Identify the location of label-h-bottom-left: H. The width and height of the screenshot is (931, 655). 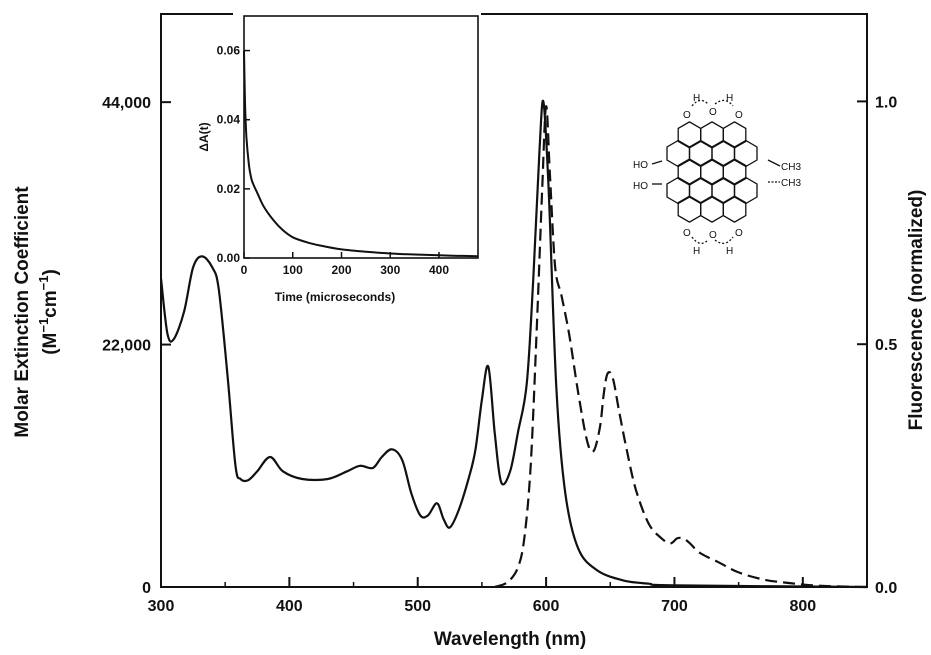
(696, 251).